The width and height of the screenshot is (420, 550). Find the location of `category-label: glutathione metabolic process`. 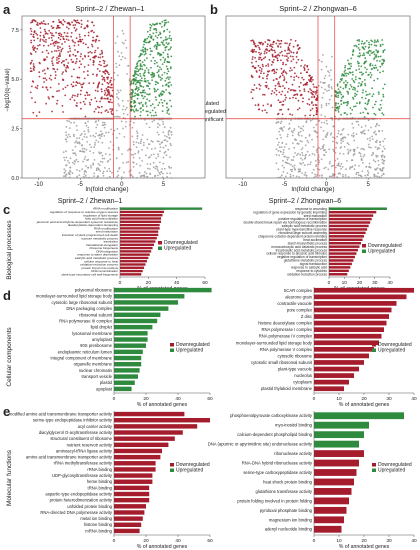

category-label: glutathione metabolic process is located at coordinates (306, 261).